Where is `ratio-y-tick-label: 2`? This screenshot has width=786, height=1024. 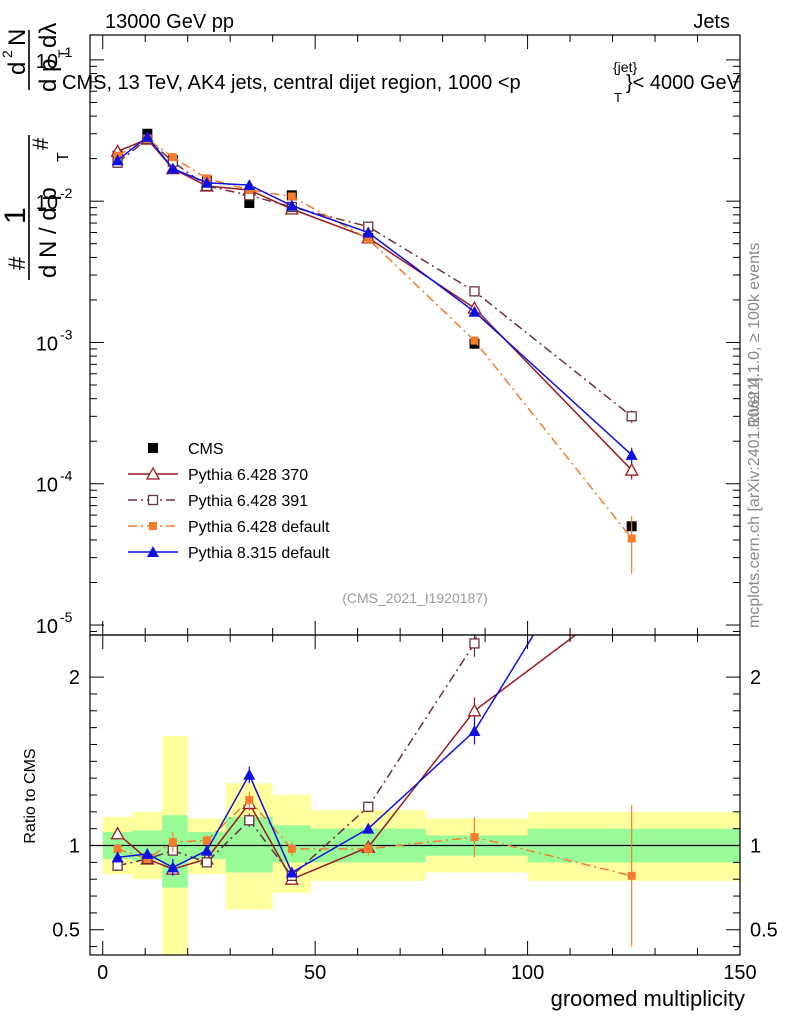
ratio-y-tick-label: 2 is located at coordinates (74, 678).